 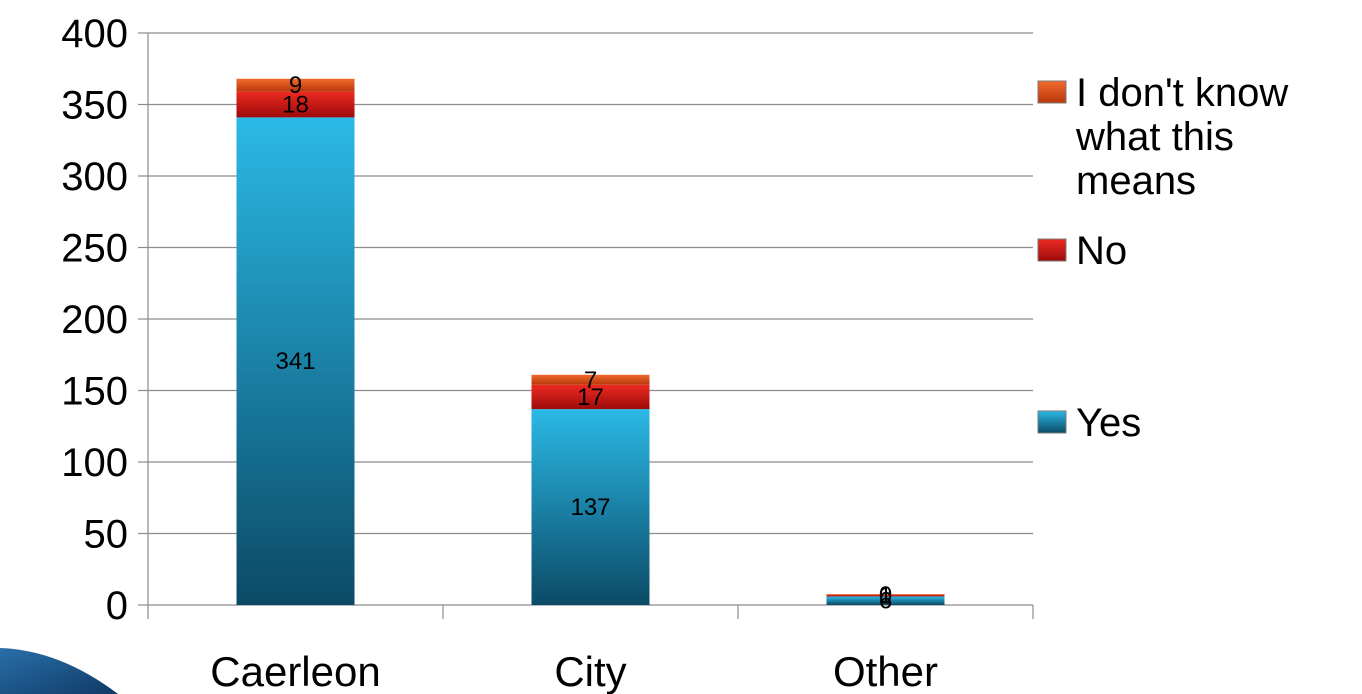 I want to click on data-label: 137, so click(x=590, y=507).